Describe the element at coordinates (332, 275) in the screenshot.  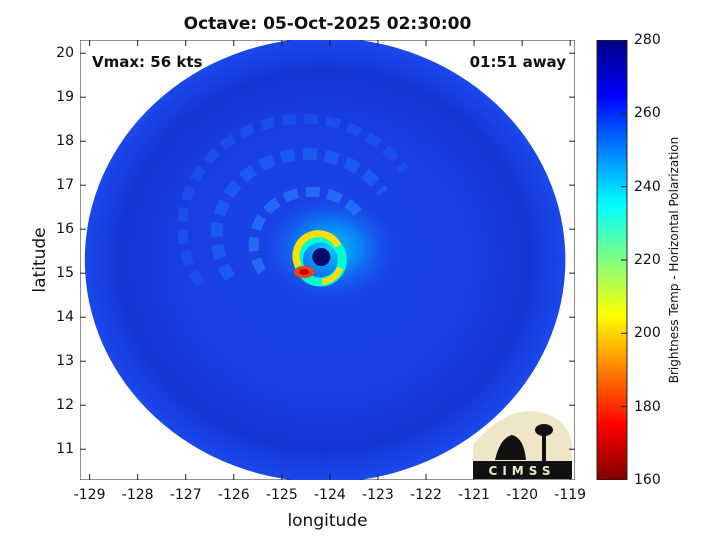
I see `eyewall-convection-south` at that location.